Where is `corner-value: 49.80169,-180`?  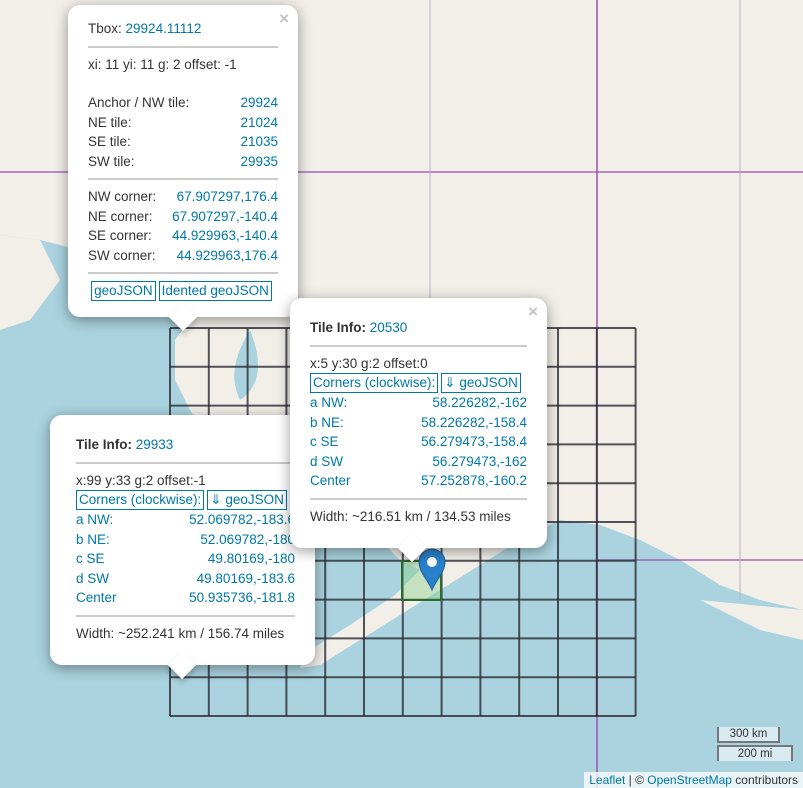 corner-value: 49.80169,-180 is located at coordinates (251, 558).